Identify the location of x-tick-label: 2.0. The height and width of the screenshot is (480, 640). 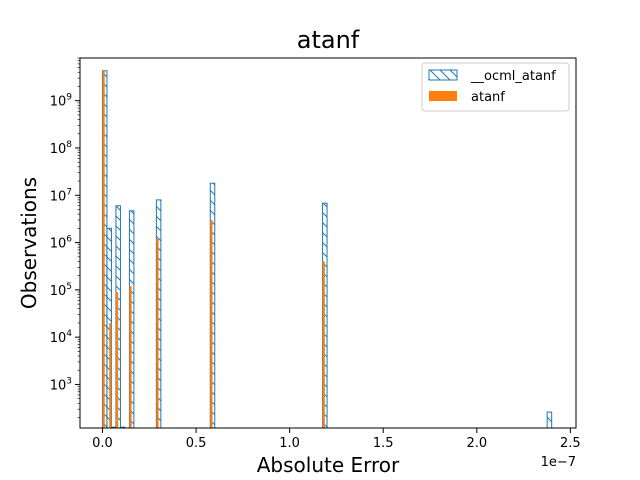
(476, 443).